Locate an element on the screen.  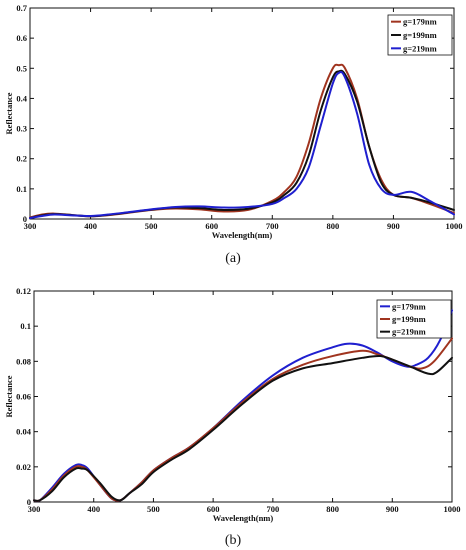
y-tick-label: 0.3 is located at coordinates (21, 129).